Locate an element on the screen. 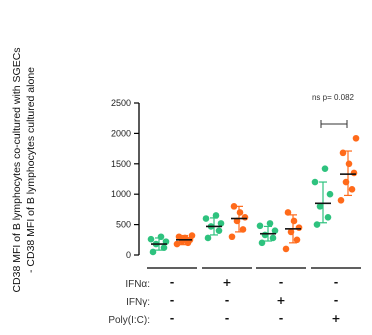 This screenshot has width=372, height=335. y-tick-label: 1000 is located at coordinates (121, 194).